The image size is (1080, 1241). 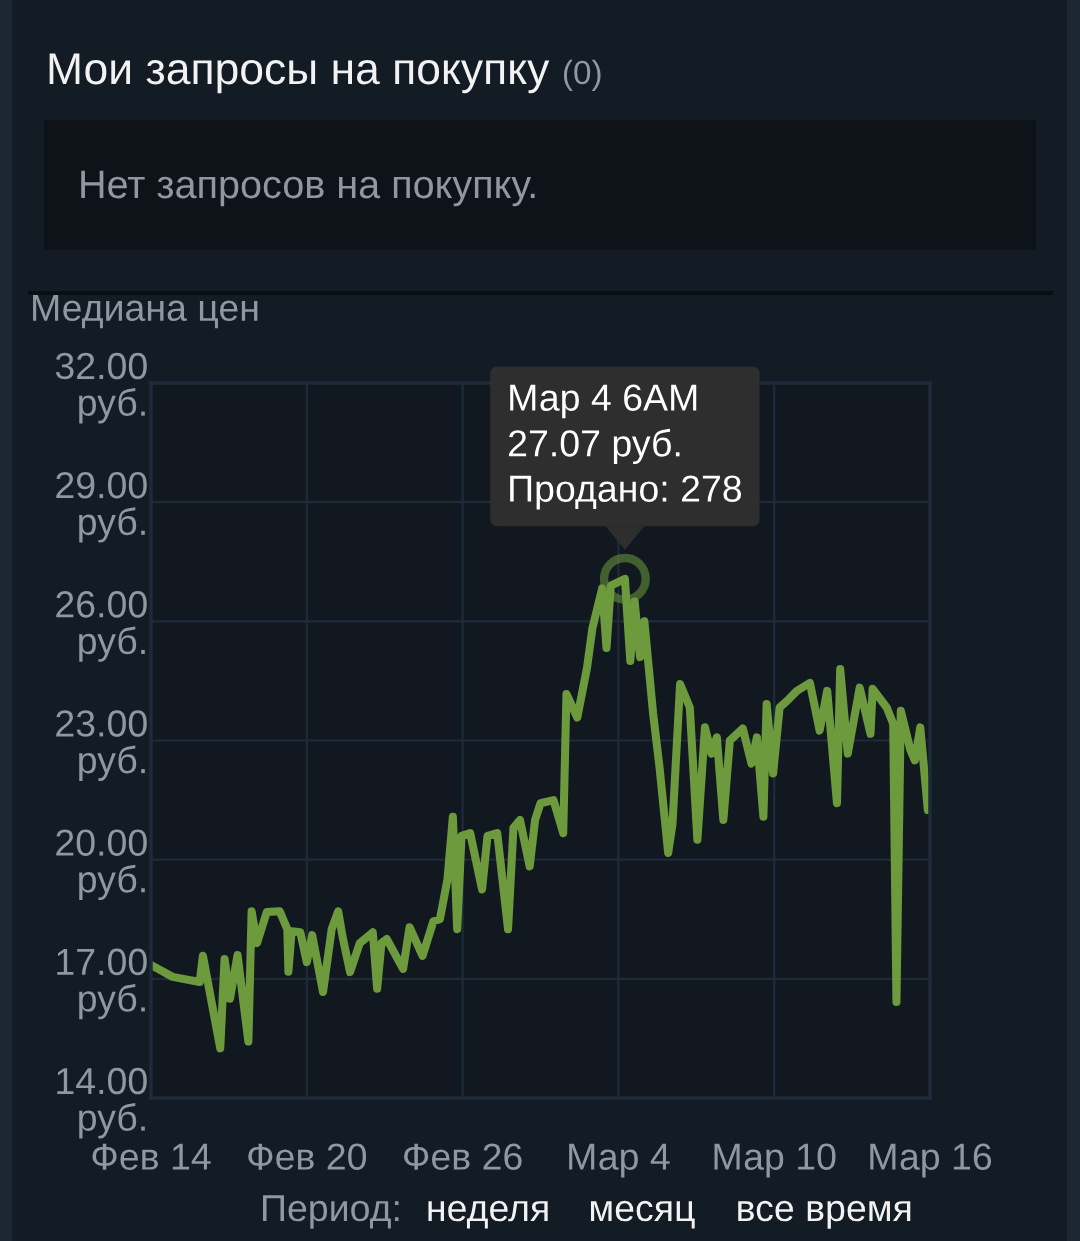 What do you see at coordinates (619, 1160) in the screenshot?
I see `x-tick-label: Мар 4` at bounding box center [619, 1160].